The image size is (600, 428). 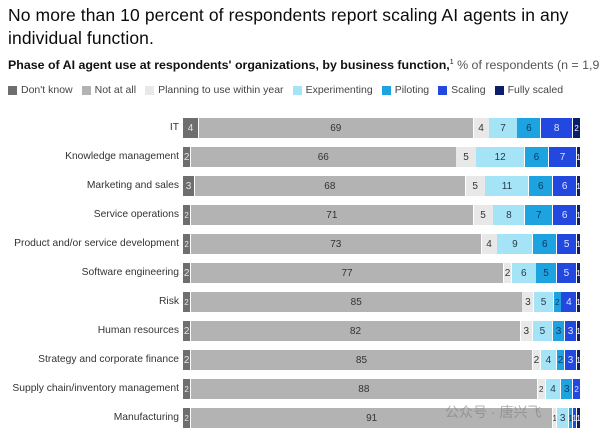 What do you see at coordinates (174, 127) in the screenshot?
I see `category-label-it: IT` at bounding box center [174, 127].